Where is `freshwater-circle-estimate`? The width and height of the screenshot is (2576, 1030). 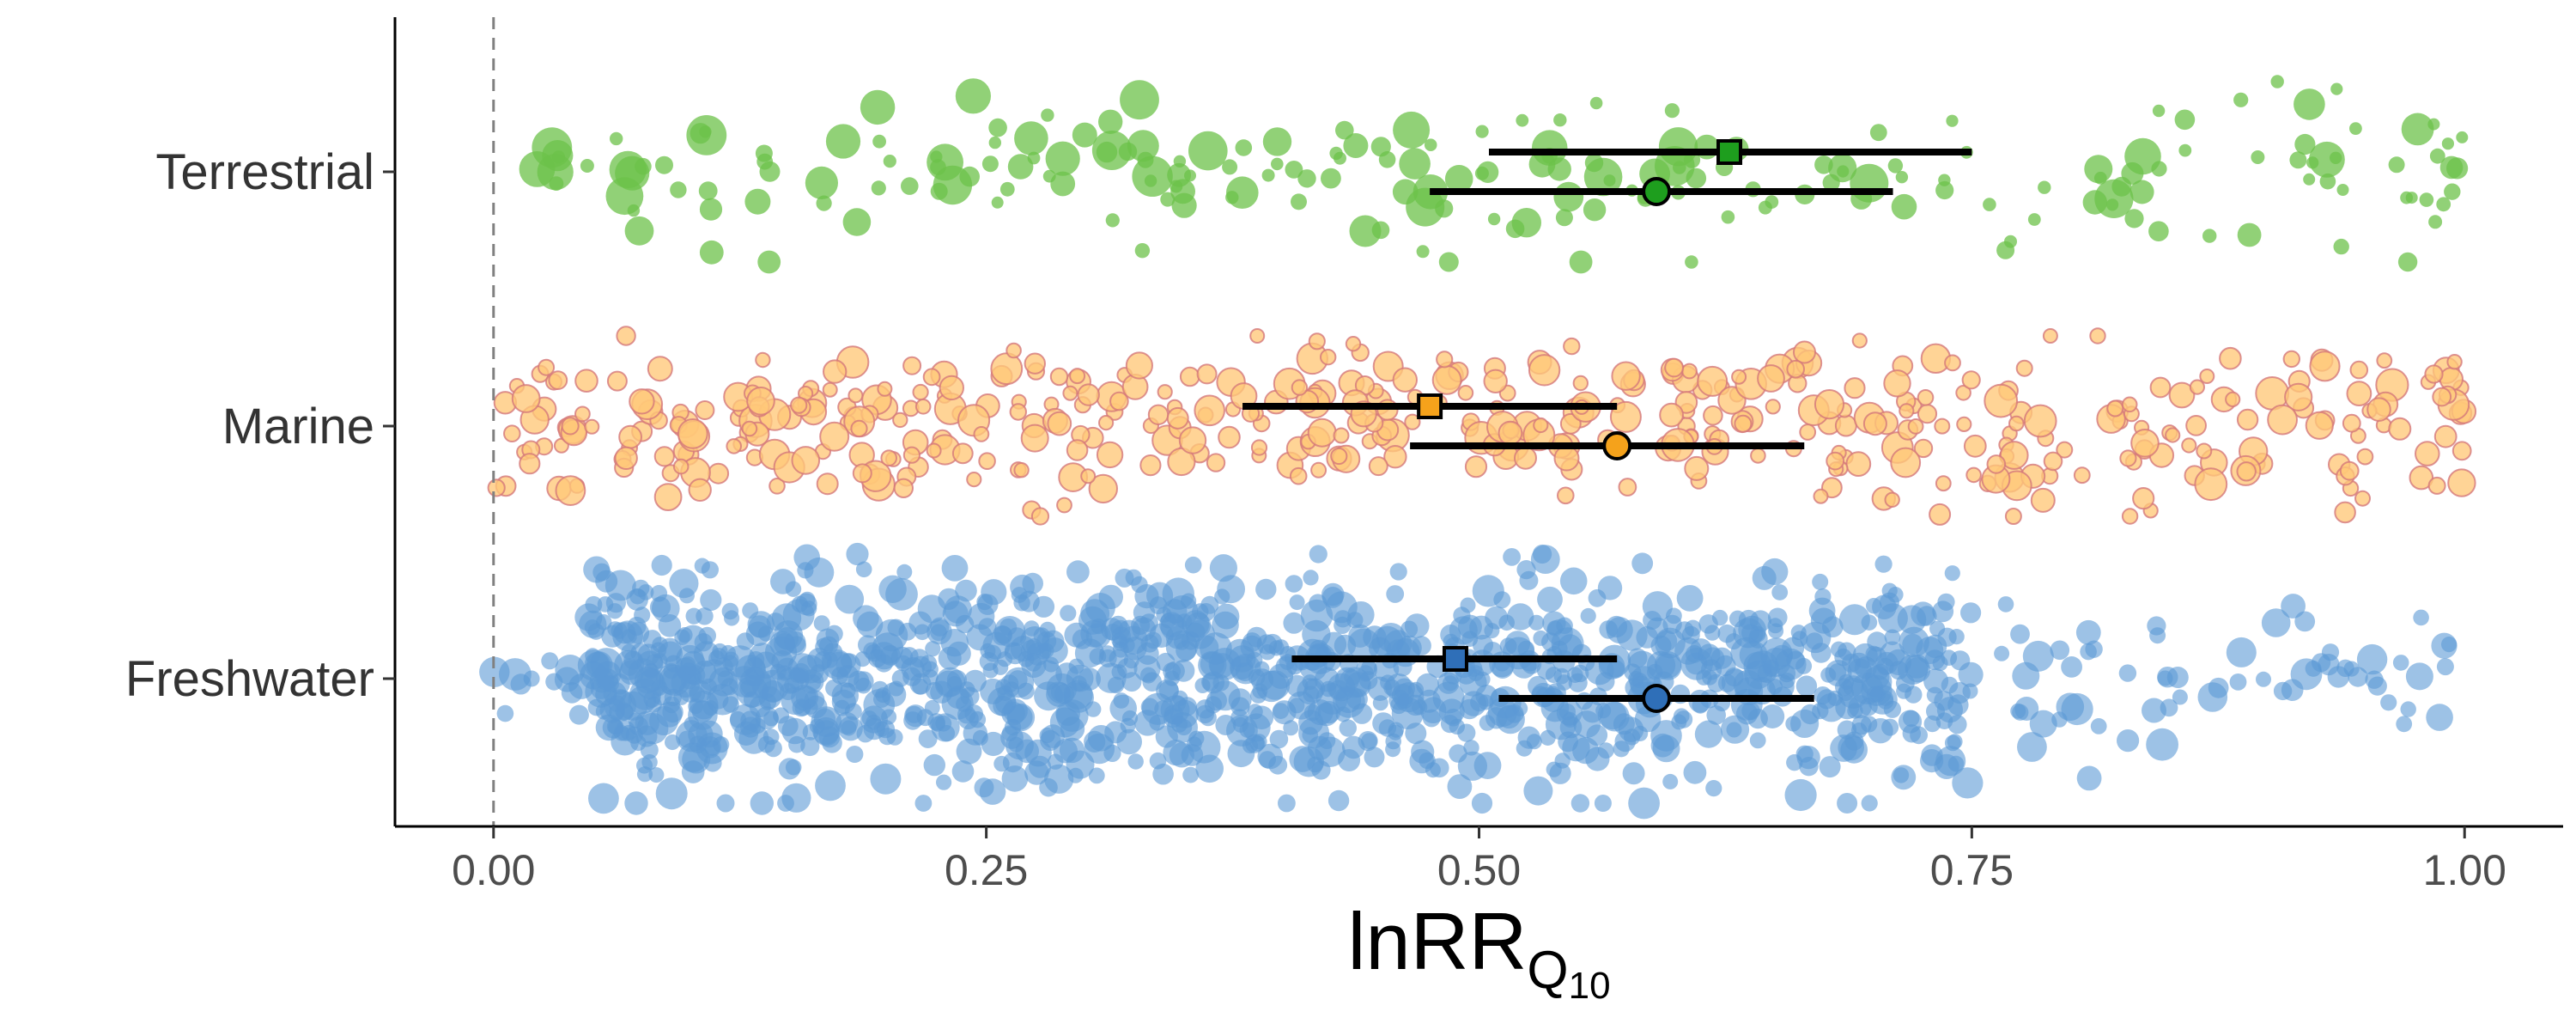
freshwater-circle-estimate is located at coordinates (1657, 699).